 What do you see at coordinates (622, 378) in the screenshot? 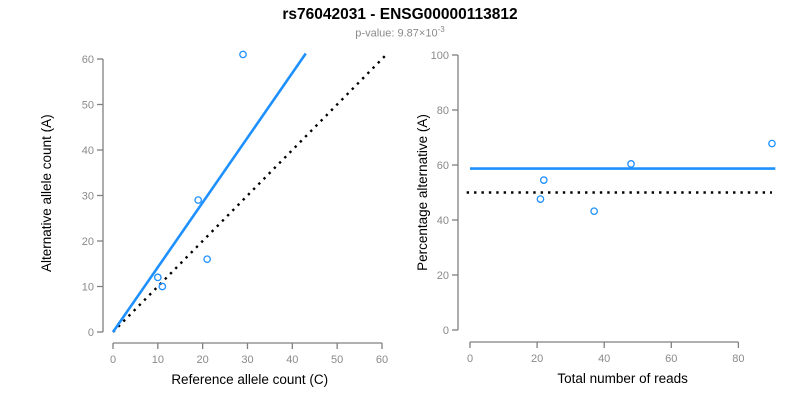
I see `total-reads-vs-percentage-x-label: Total number of reads` at bounding box center [622, 378].